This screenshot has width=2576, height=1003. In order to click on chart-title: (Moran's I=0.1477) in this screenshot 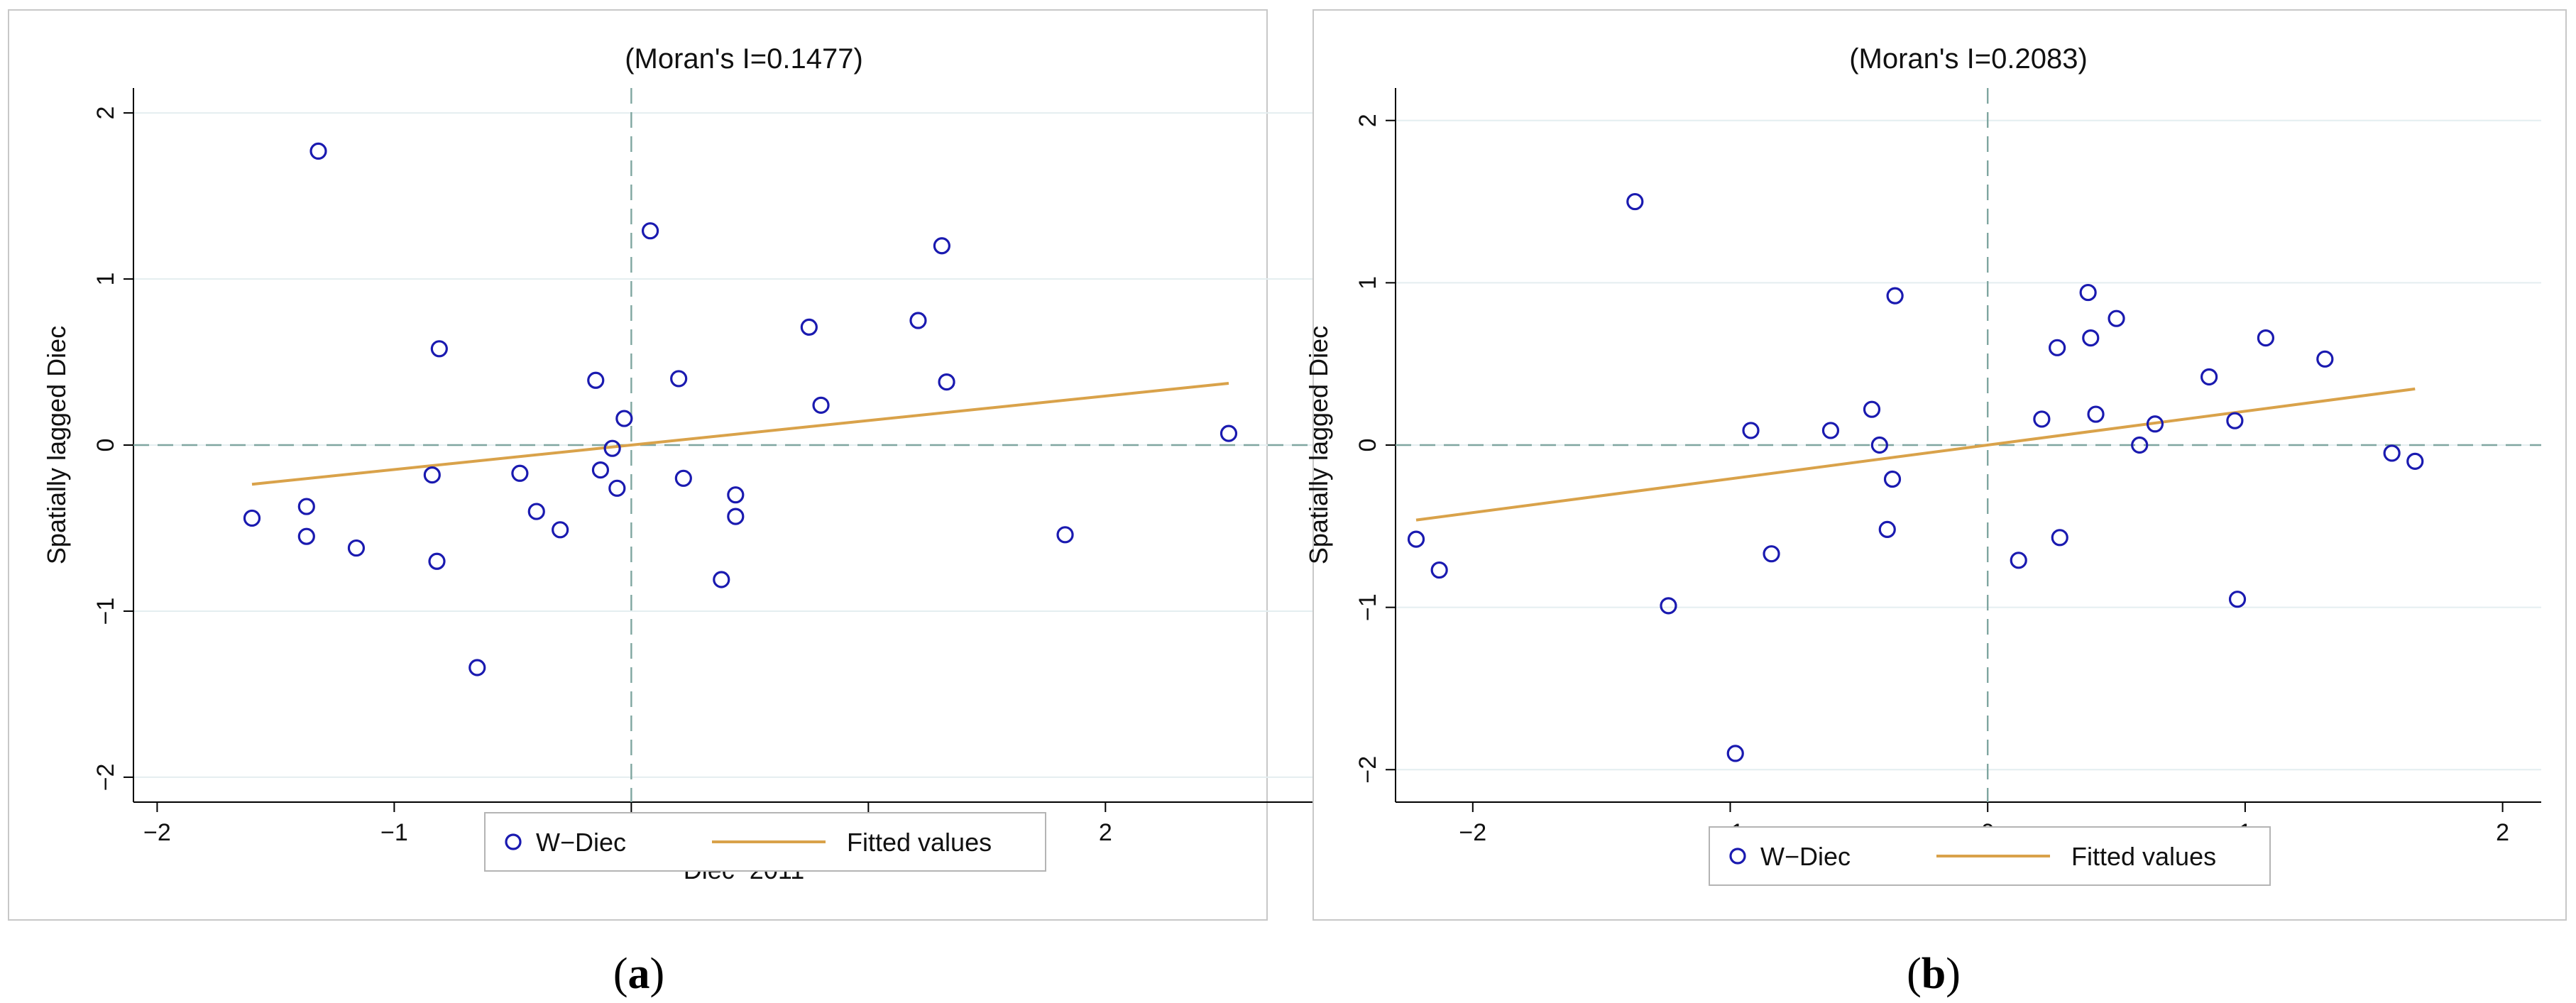, I will do `click(744, 59)`.